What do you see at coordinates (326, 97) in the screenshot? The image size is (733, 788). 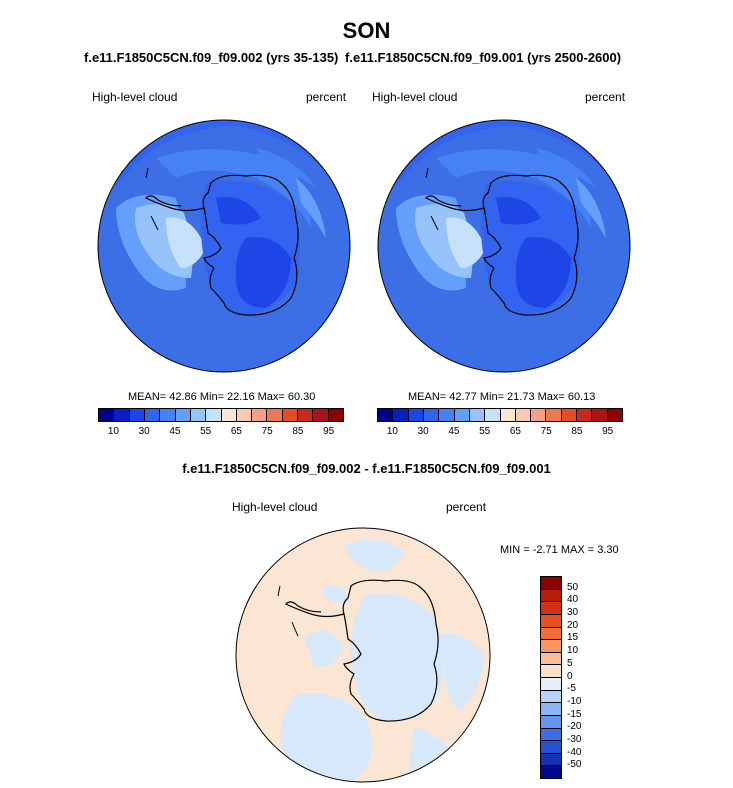 I see `panel-1-units-label: percent` at bounding box center [326, 97].